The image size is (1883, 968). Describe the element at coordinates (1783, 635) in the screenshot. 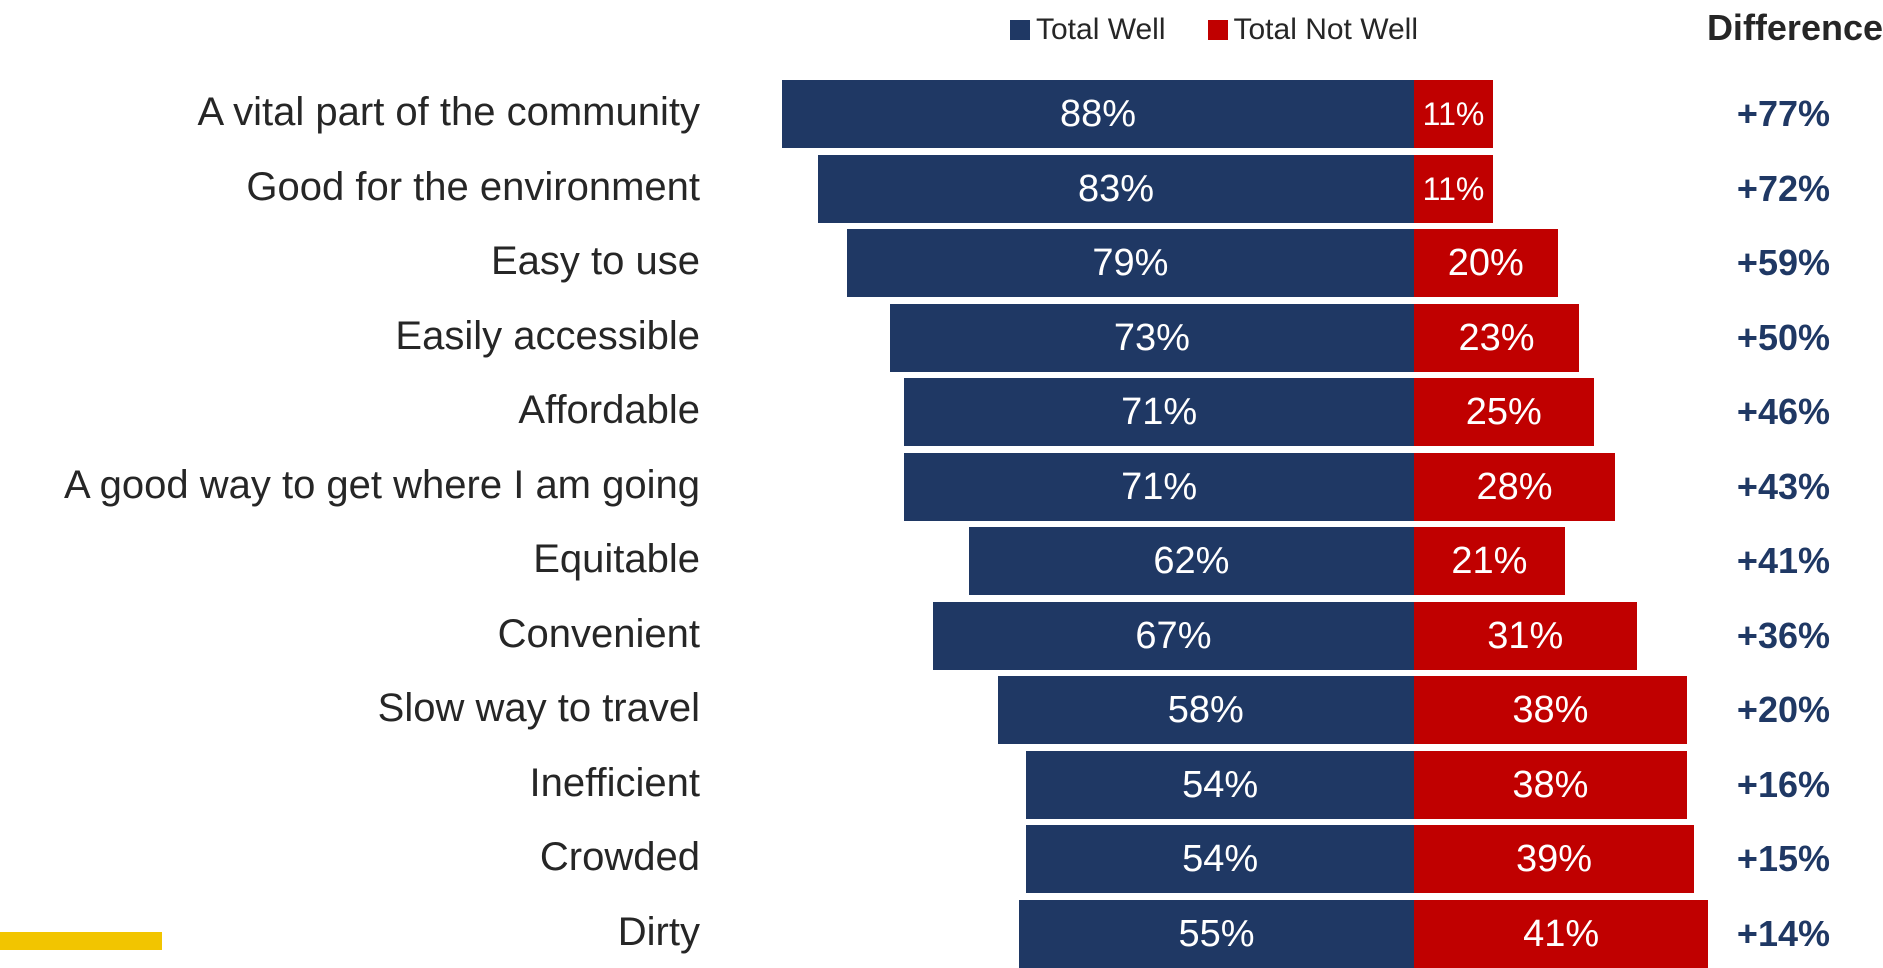

I see `difference-value: +36%` at that location.